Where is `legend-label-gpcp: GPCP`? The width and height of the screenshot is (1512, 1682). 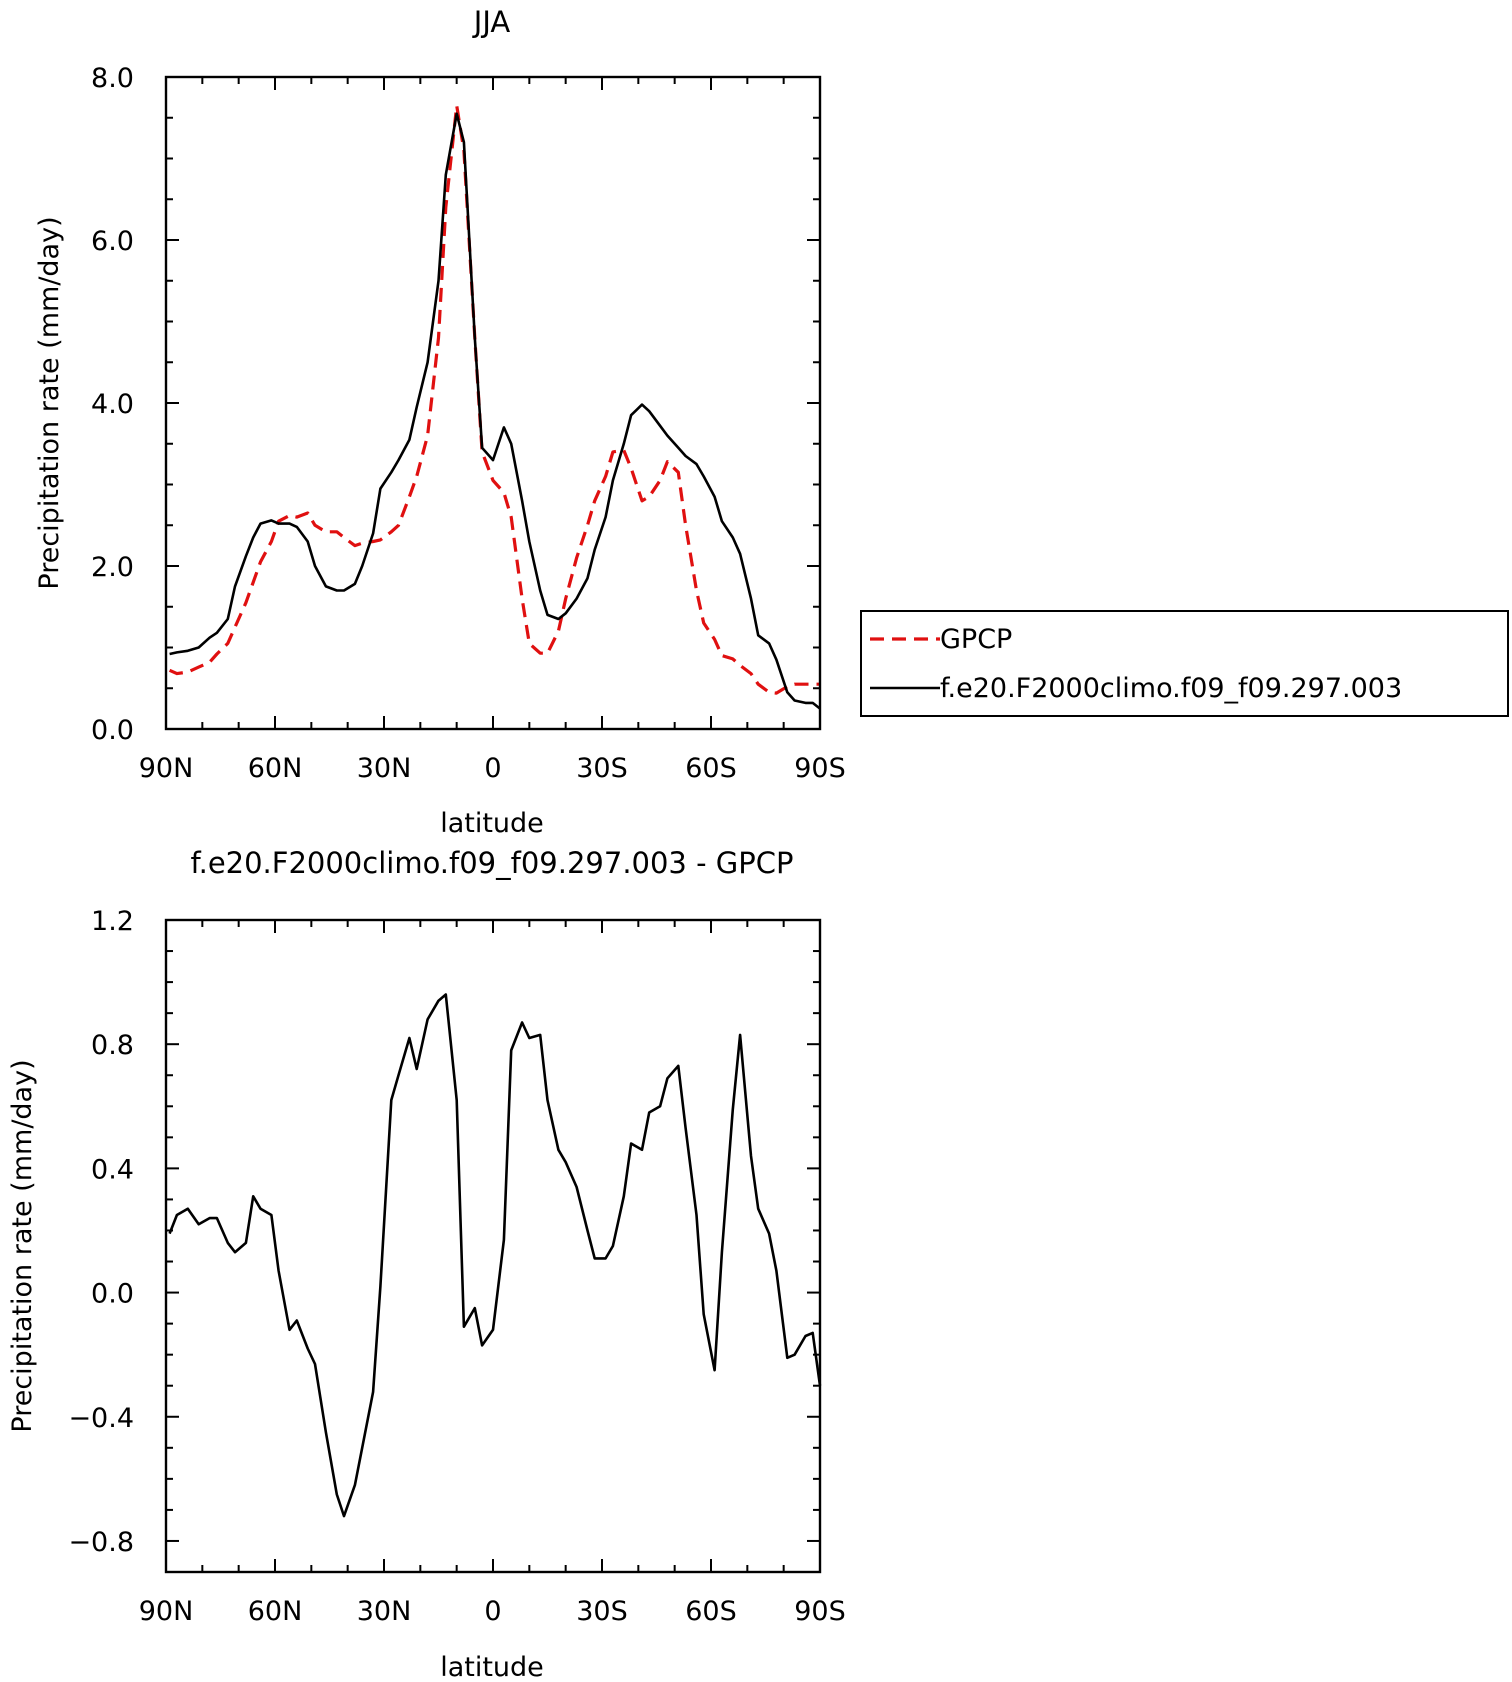
legend-label-gpcp: GPCP is located at coordinates (976, 639).